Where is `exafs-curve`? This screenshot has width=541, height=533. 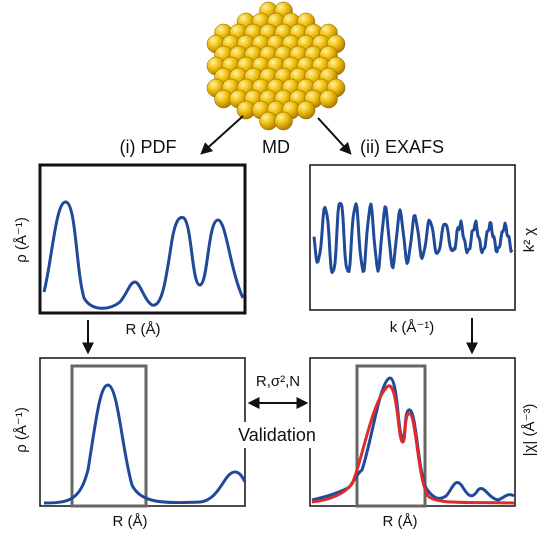
exafs-curve is located at coordinates (413, 237).